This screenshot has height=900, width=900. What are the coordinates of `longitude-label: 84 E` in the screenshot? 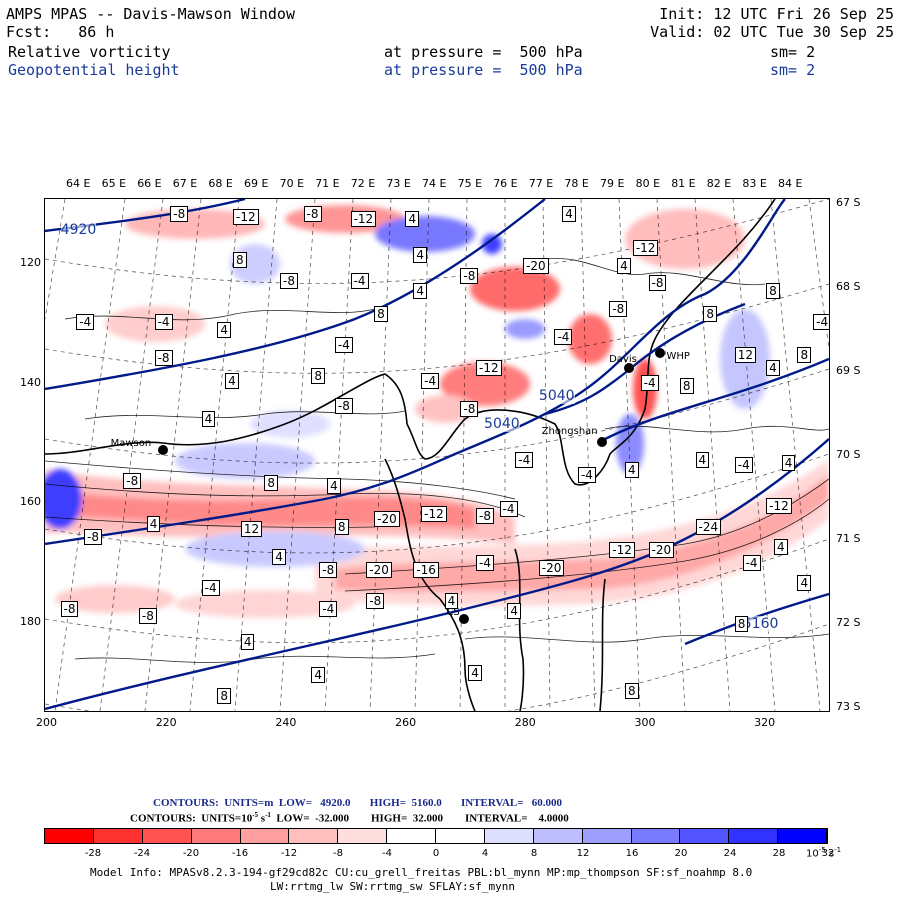 It's located at (790, 183).